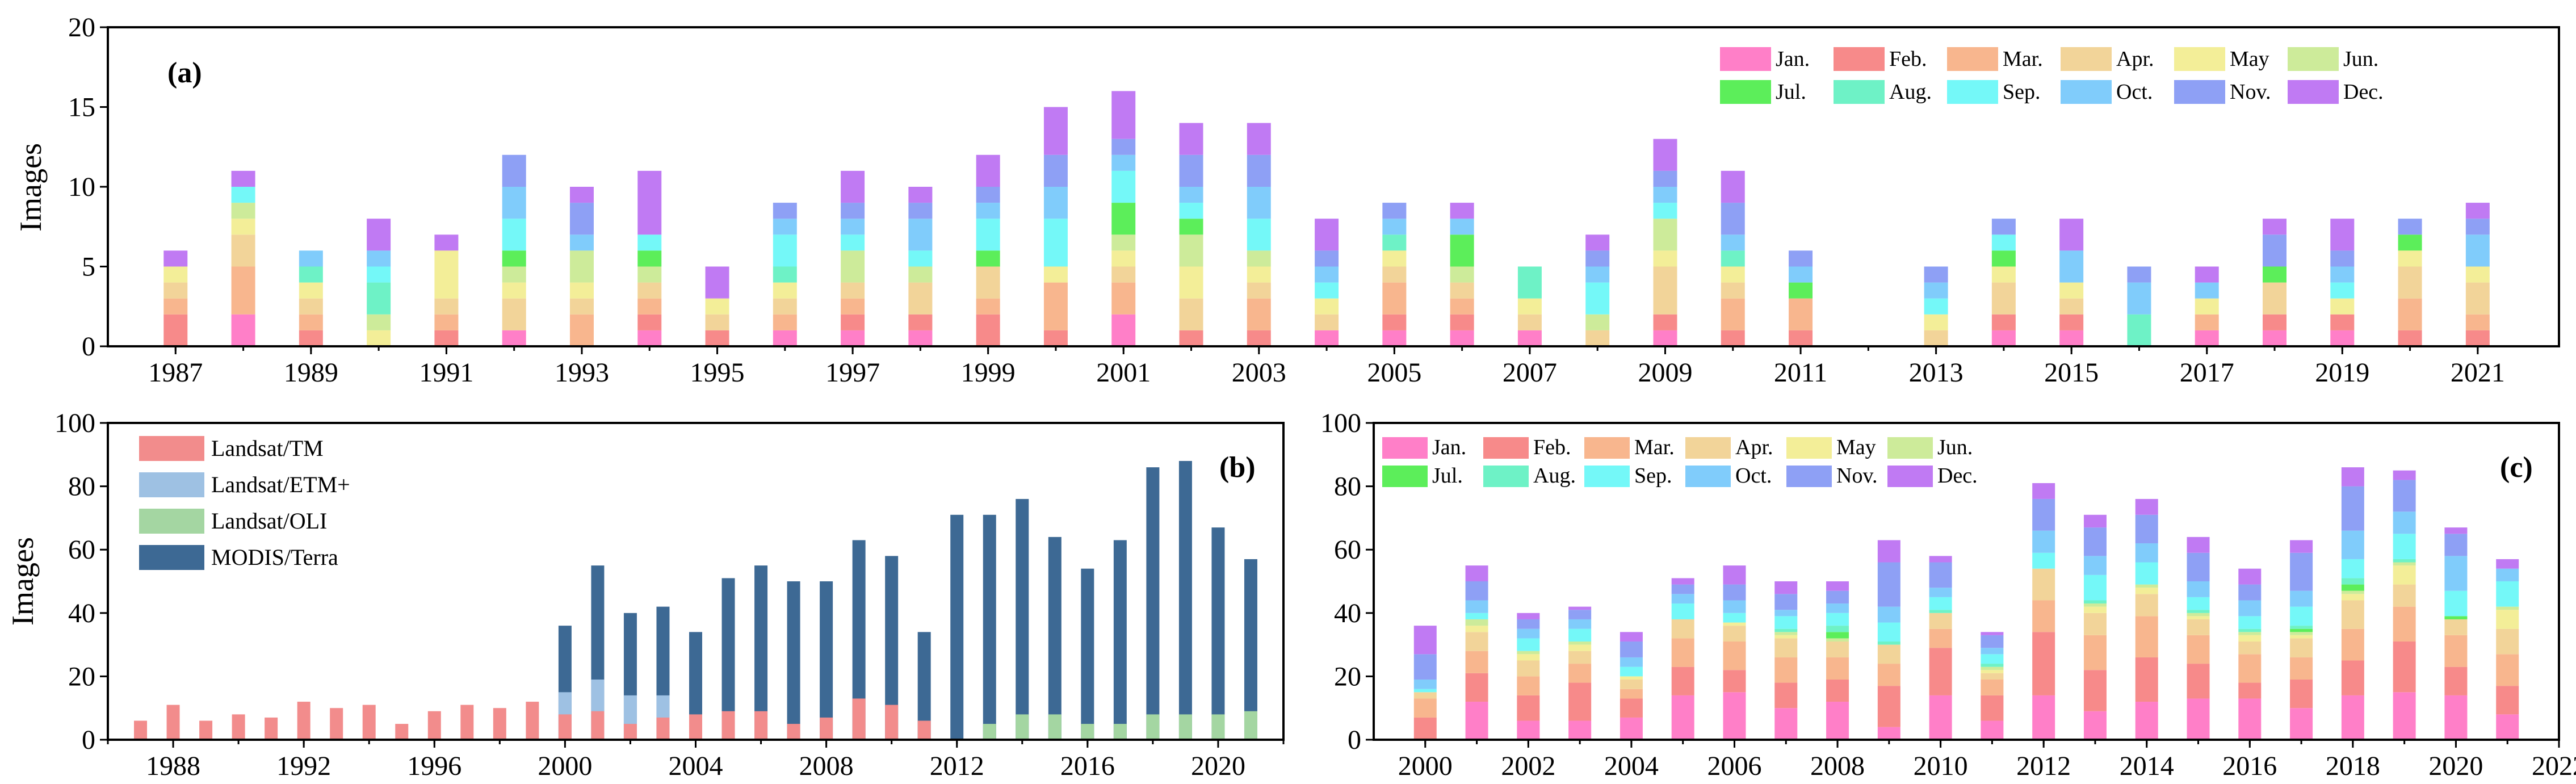  What do you see at coordinates (1191, 195) in the screenshot?
I see `bar-a-2002-oct` at bounding box center [1191, 195].